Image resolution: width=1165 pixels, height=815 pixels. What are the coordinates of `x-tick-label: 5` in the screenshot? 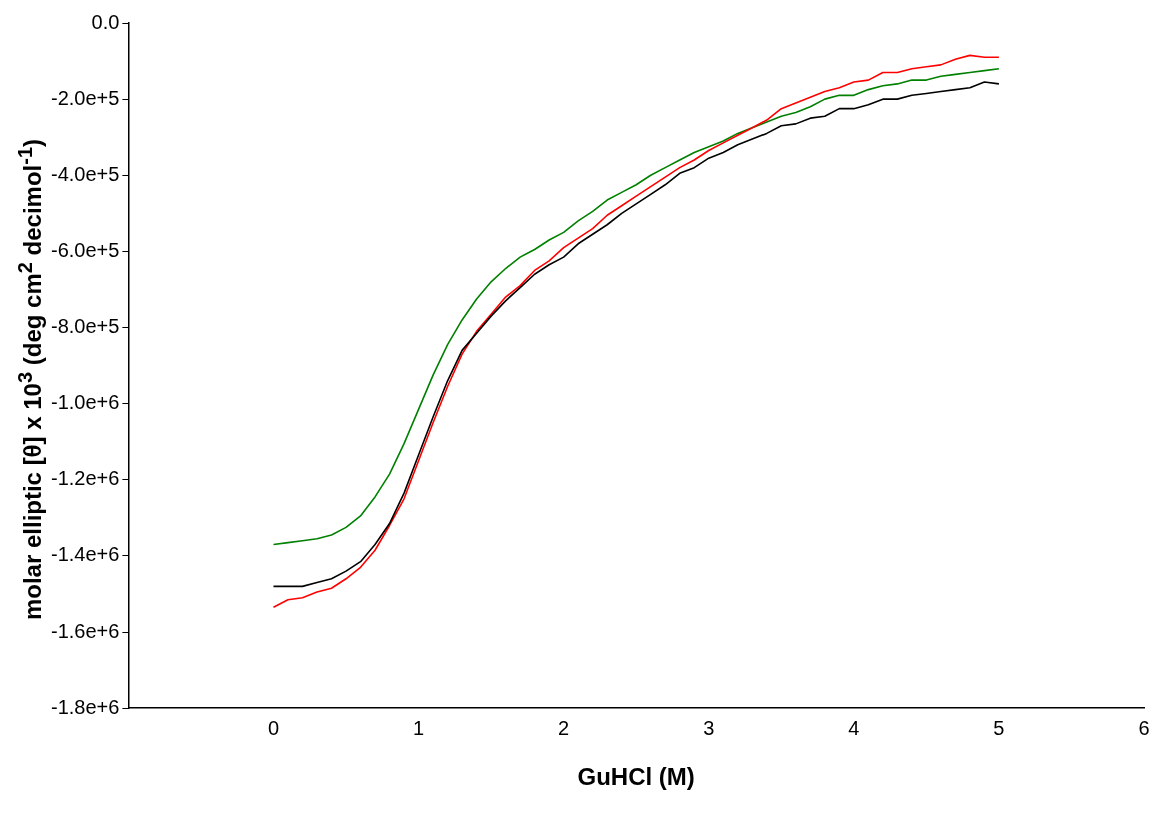 It's located at (999, 727).